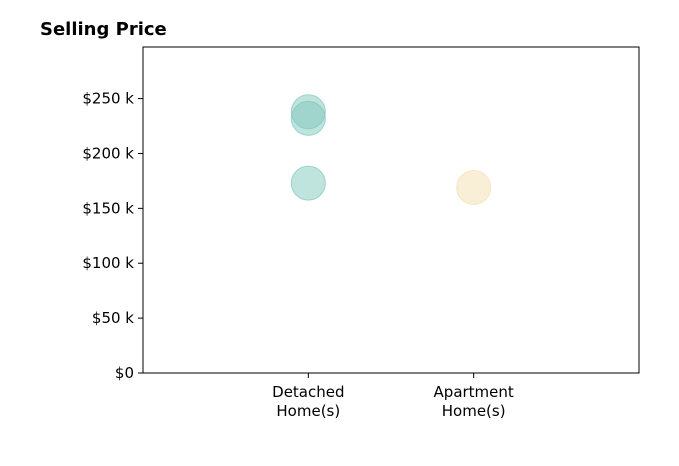 This screenshot has width=679, height=466. Describe the element at coordinates (103, 29) in the screenshot. I see `chart-title: Selling Price` at that location.